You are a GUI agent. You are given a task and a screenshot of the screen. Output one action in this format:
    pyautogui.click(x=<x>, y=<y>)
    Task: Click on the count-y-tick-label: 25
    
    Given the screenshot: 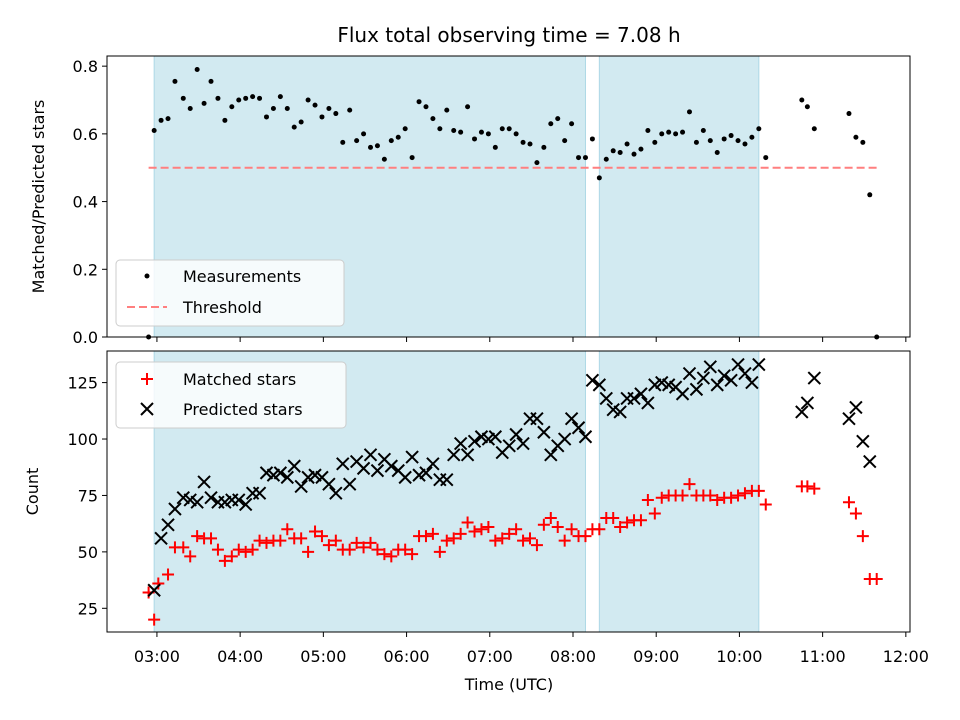 What is the action you would take?
    pyautogui.click(x=88, y=608)
    